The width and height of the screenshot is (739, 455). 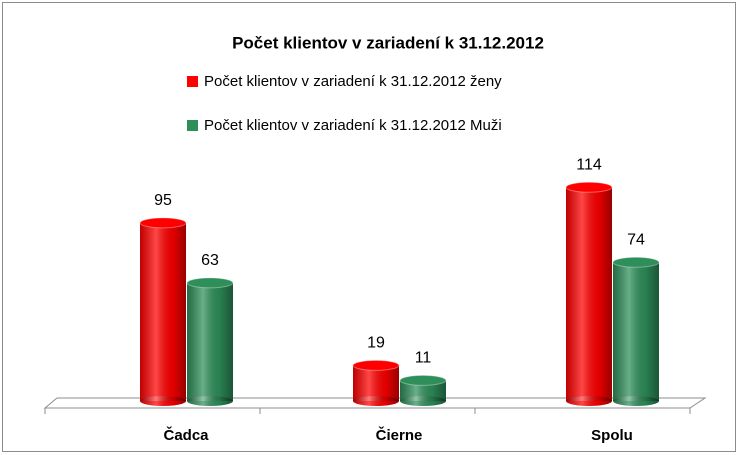 I want to click on chart-title: Počet klientov v zariadení k 31.12.2012, so click(x=388, y=42).